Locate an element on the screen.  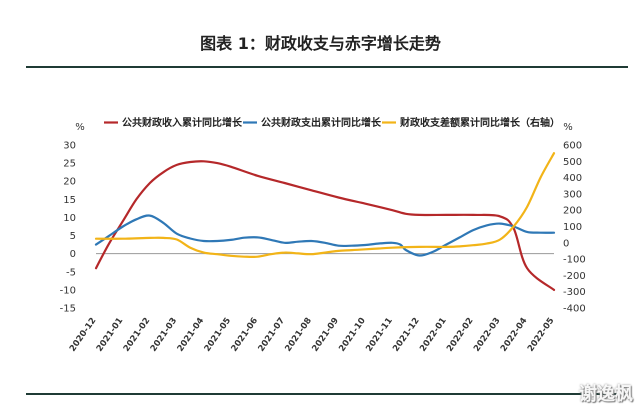
right-tick-label: 300 is located at coordinates (572, 194).